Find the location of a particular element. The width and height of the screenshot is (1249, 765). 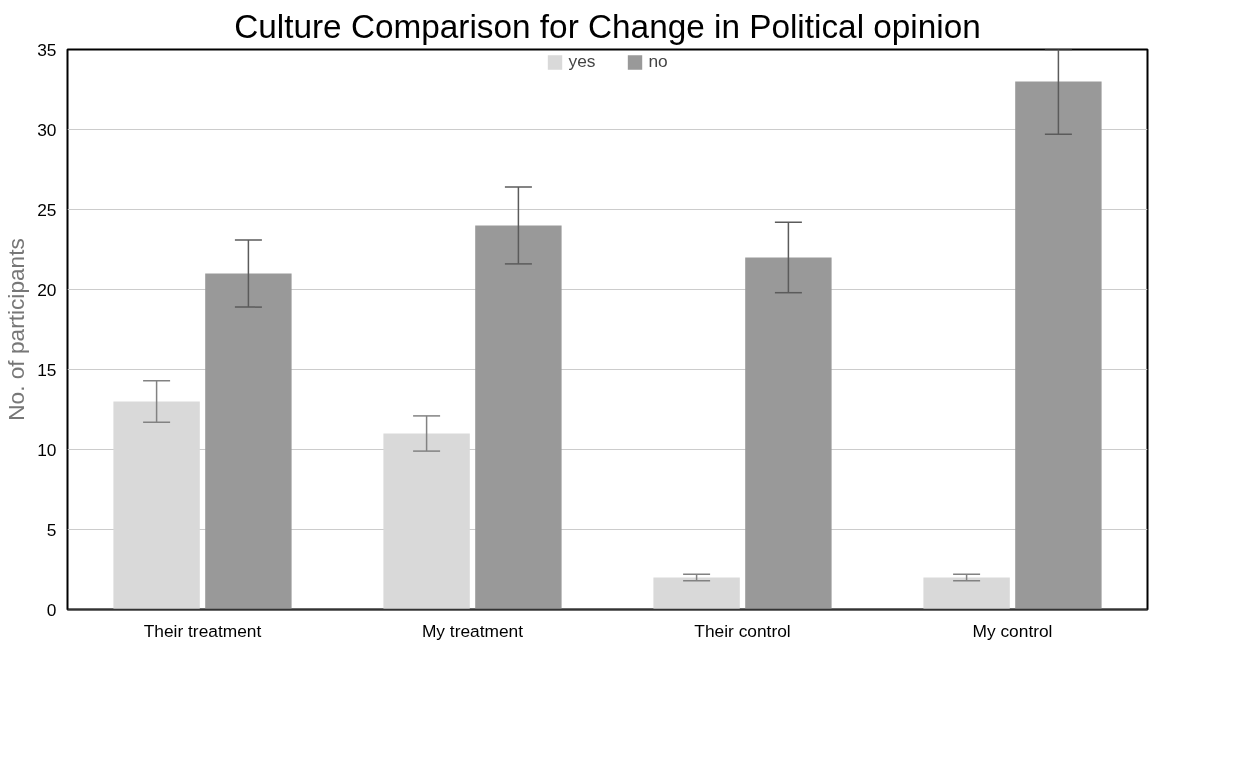

y-tick-label: 5 is located at coordinates (51, 529).